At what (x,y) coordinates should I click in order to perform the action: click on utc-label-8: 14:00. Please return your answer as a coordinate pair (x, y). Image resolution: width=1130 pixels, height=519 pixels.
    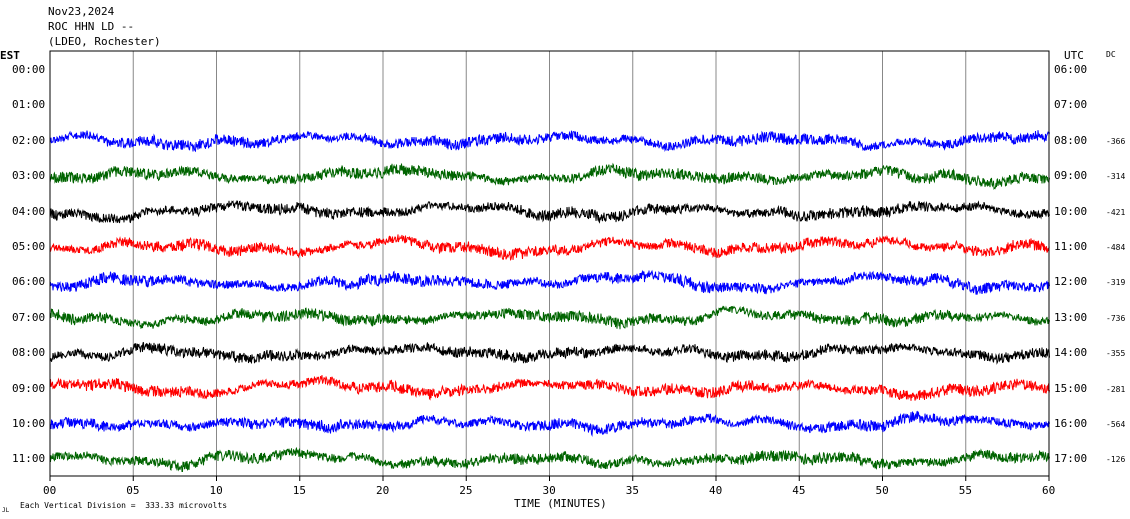
    Looking at the image, I should click on (1071, 353).